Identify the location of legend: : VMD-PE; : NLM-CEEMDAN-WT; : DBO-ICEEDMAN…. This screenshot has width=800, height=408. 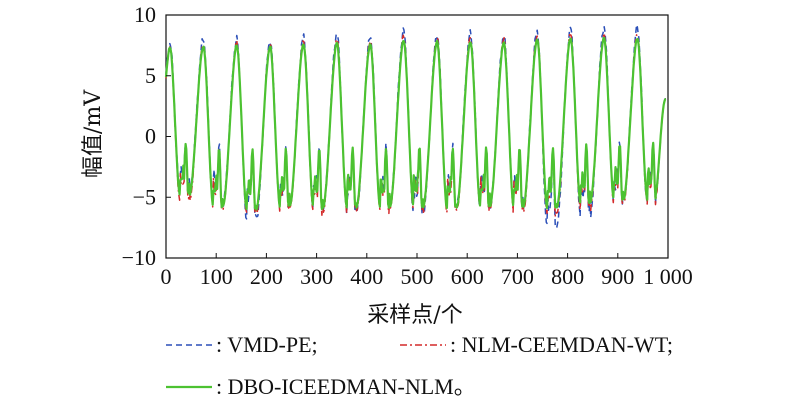
(419, 365).